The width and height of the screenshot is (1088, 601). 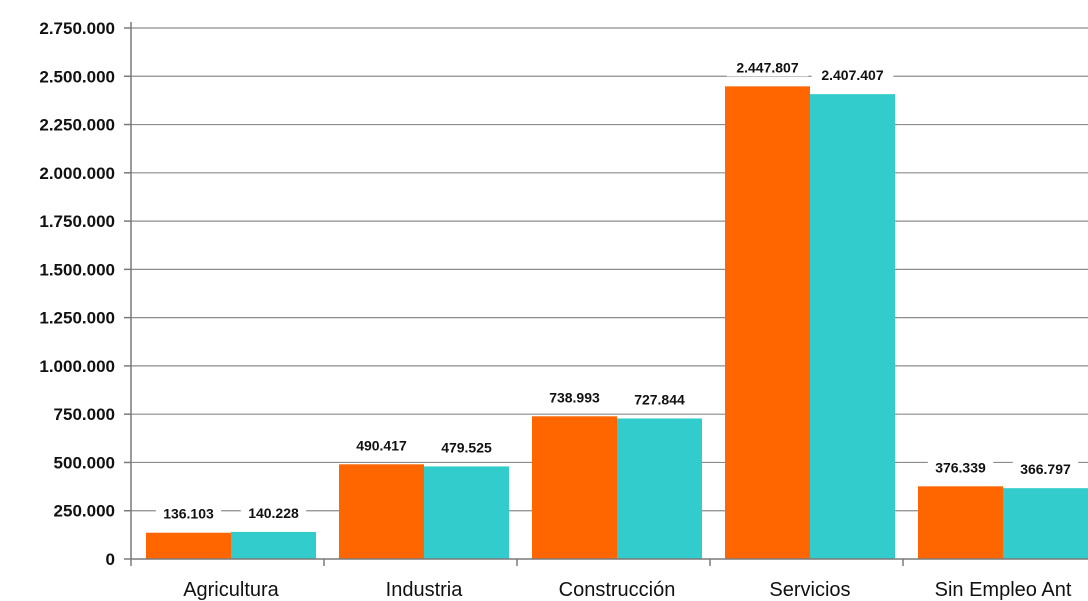 I want to click on x-category-label: Sin Empleo Ant, so click(x=1003, y=590).